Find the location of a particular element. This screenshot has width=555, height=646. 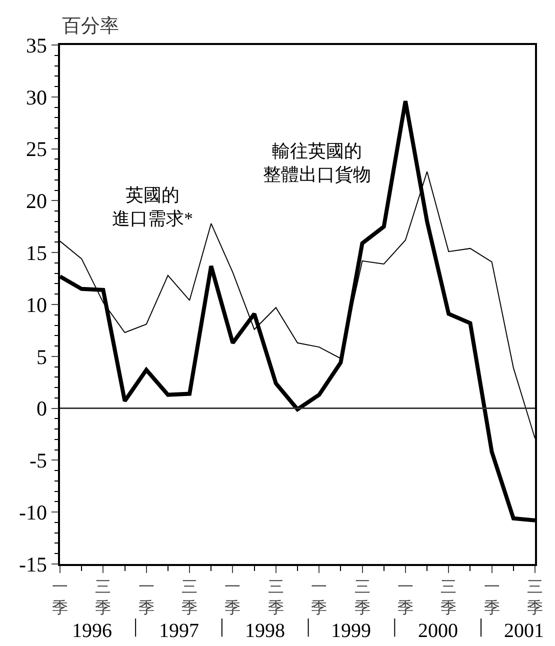

y-tick-label: 5 is located at coordinates (42, 356).